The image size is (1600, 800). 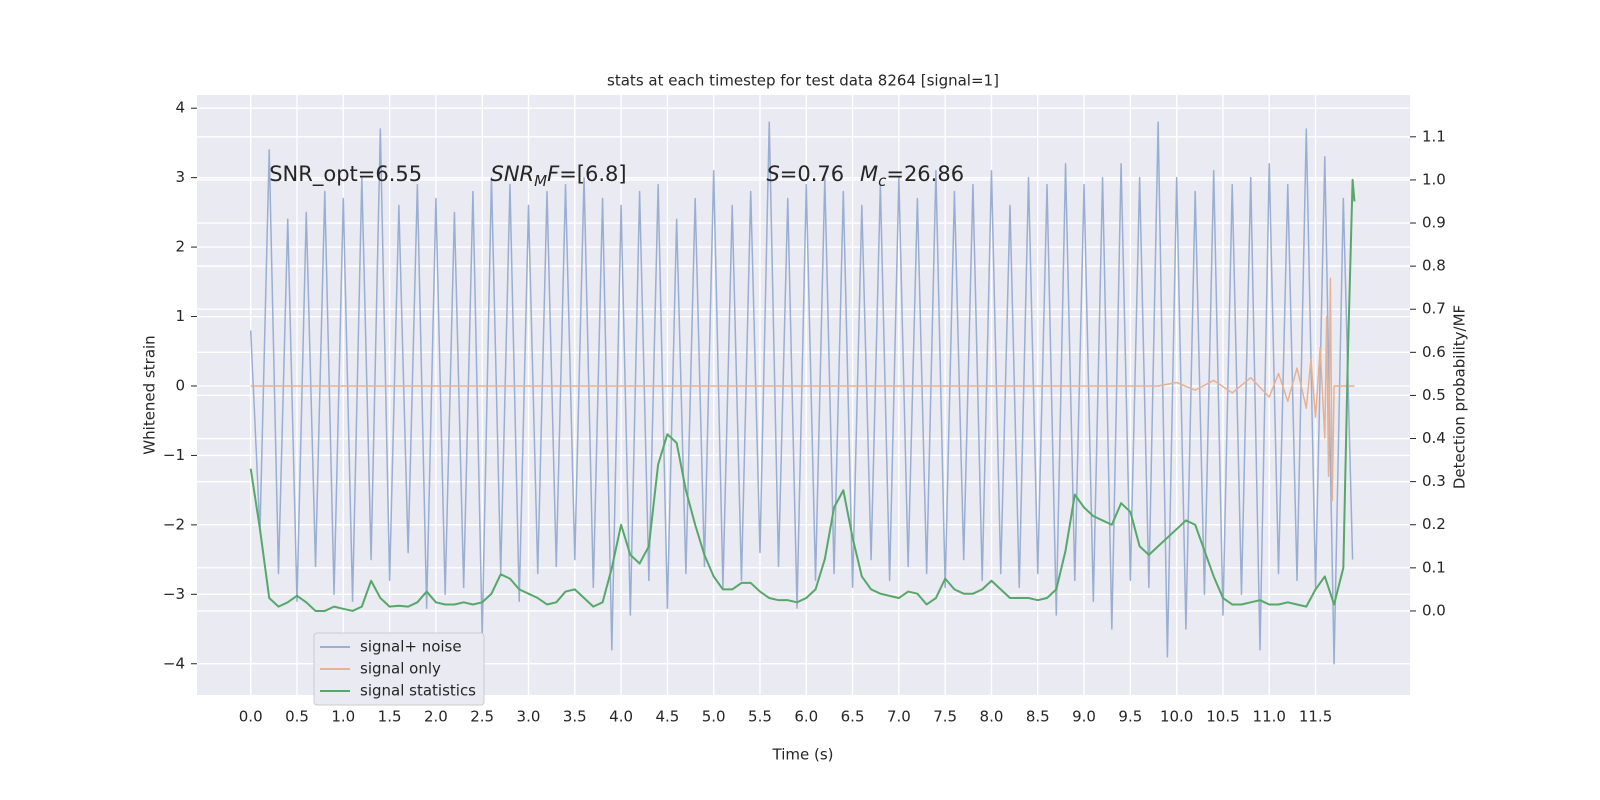 I want to click on y2-tick-label: 0.1, so click(x=1434, y=567).